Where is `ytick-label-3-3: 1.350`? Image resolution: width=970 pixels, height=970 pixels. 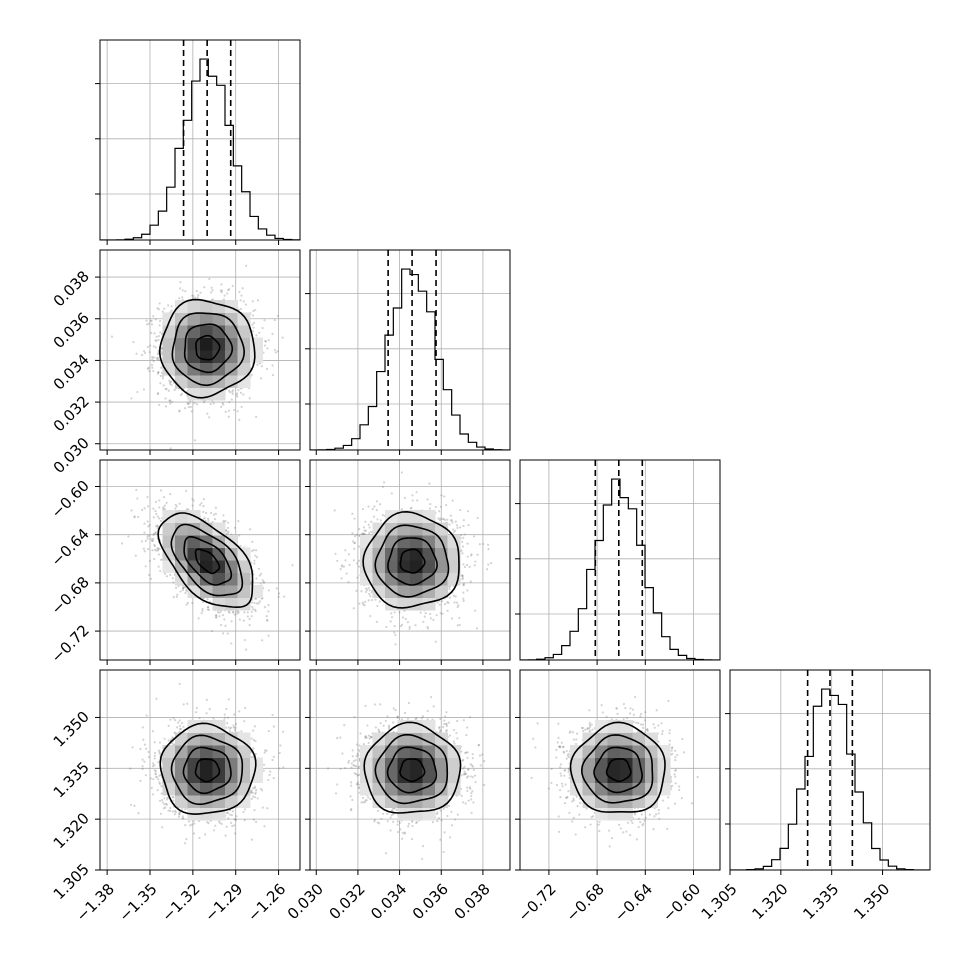
ytick-label-3-3: 1.350 is located at coordinates (71, 729).